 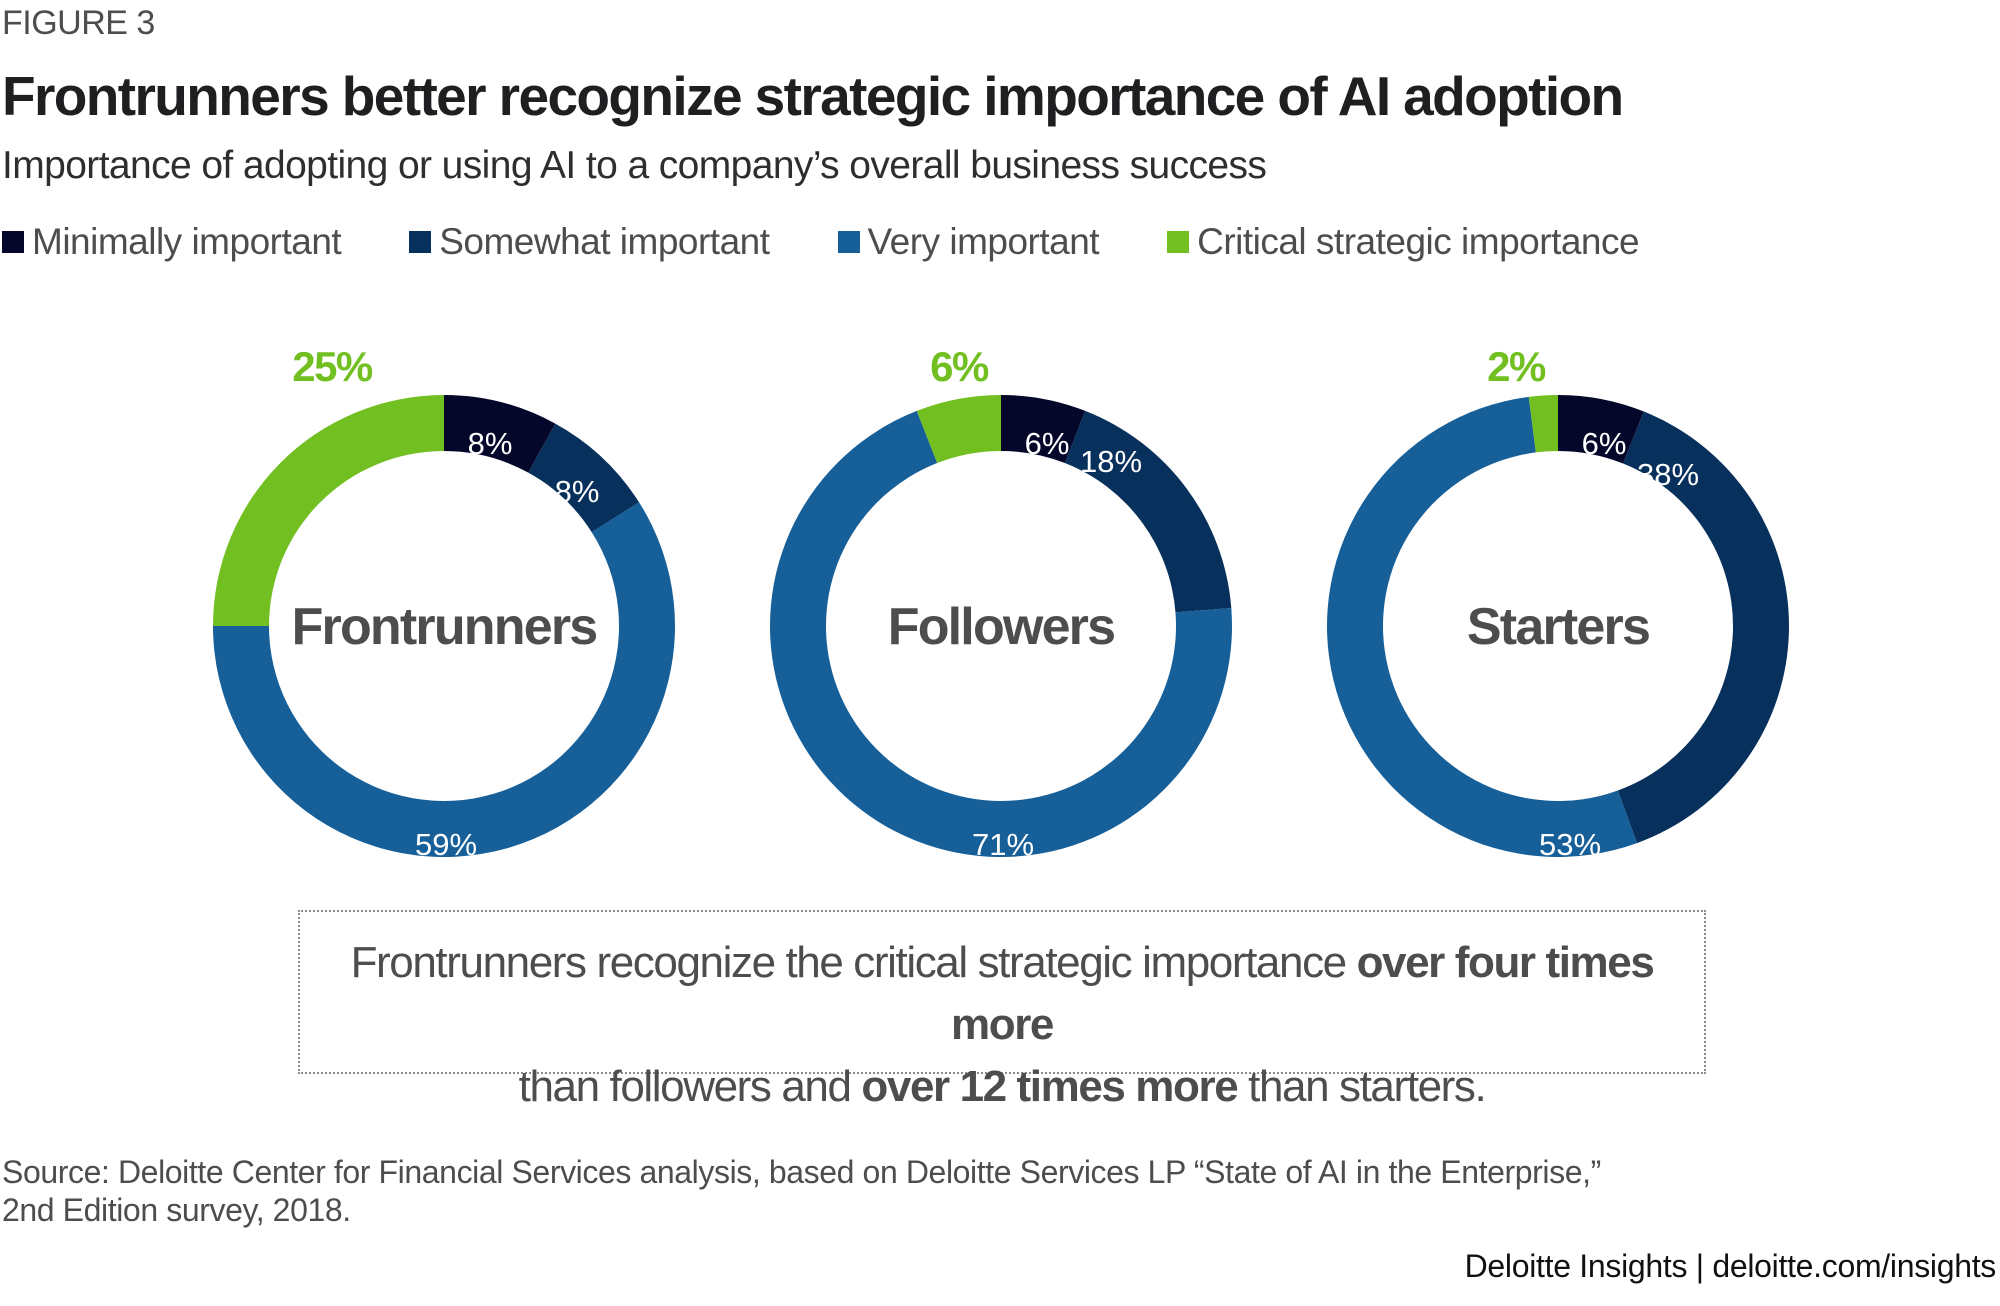 I want to click on slice-starters-minimally-important, so click(x=1601, y=429).